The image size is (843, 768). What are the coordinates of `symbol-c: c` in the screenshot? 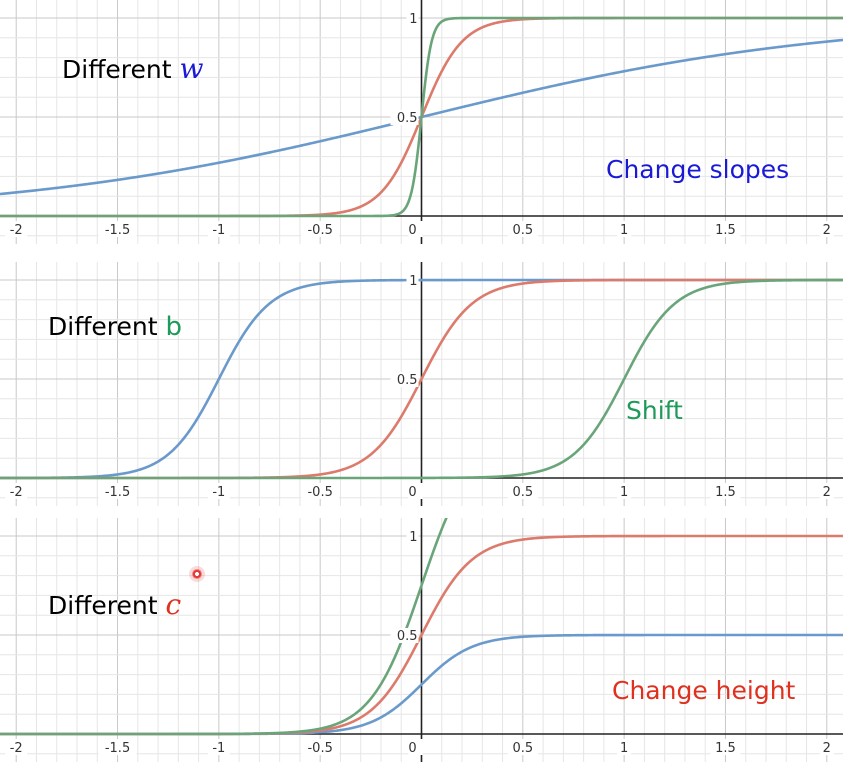 It's located at (173, 604).